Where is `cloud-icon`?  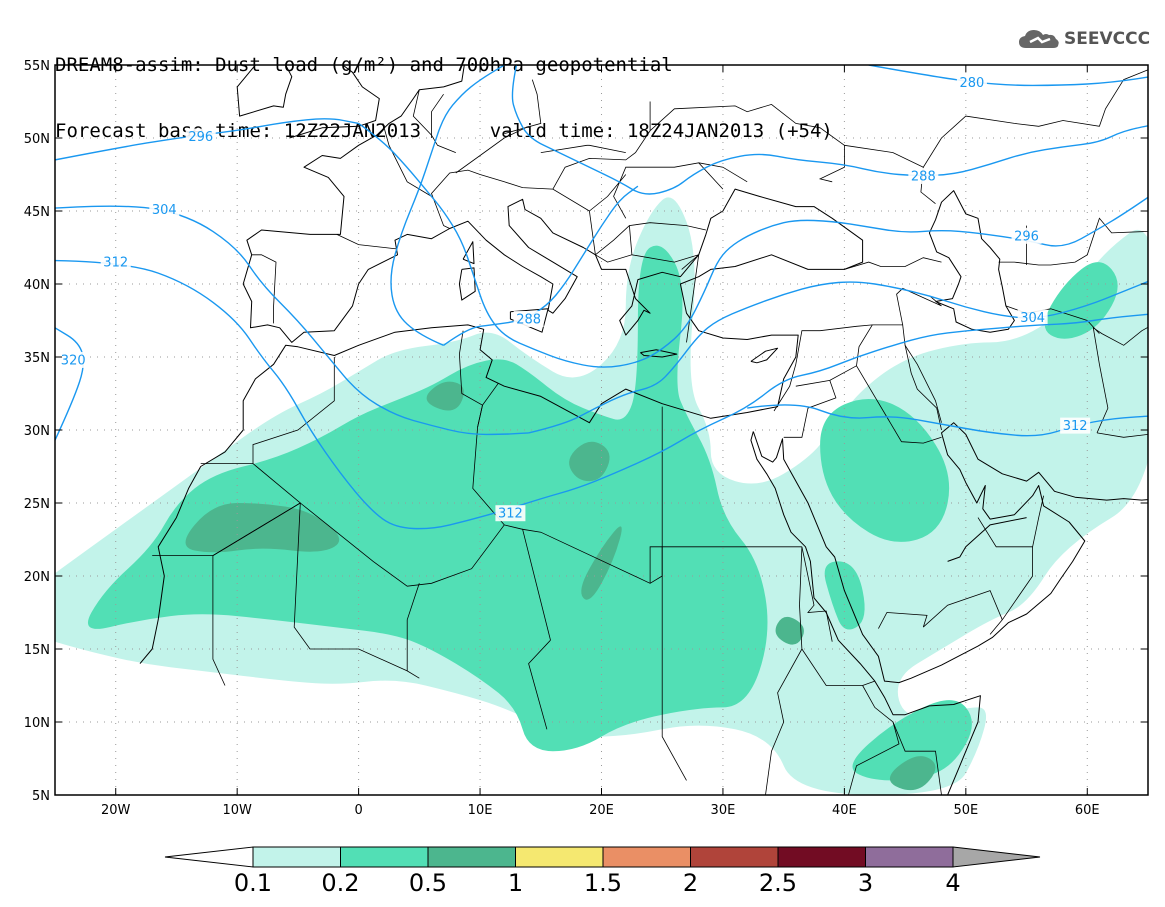 cloud-icon is located at coordinates (1039, 39).